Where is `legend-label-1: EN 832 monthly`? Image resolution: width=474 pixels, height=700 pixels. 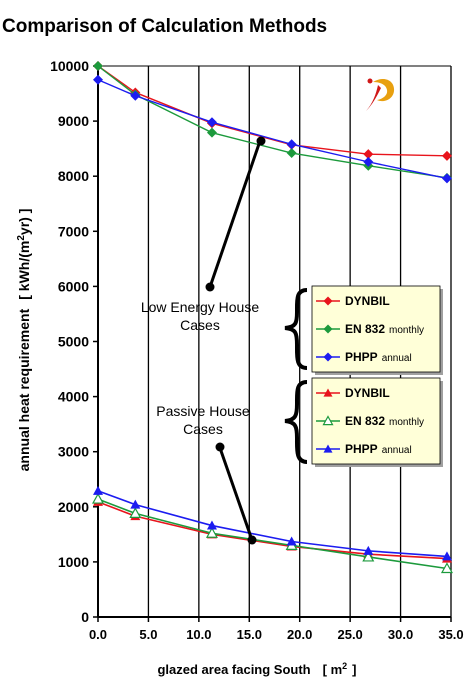 legend-label-1: EN 832 monthly is located at coordinates (384, 329).